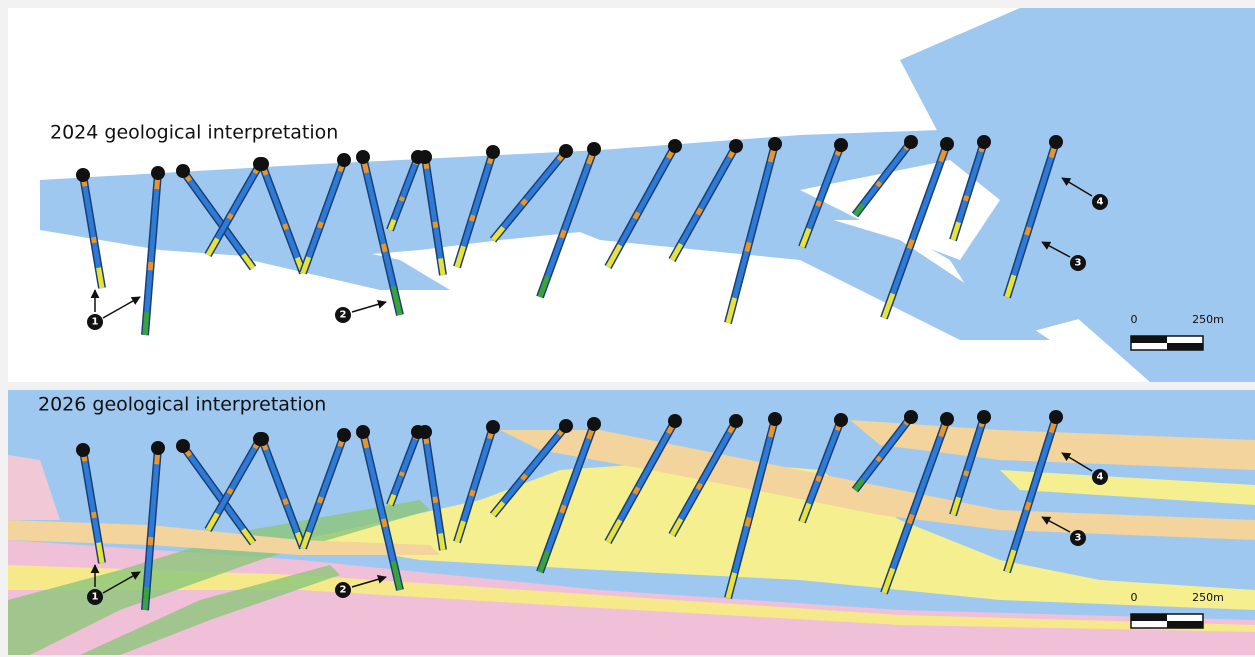 This screenshot has height=657, width=1255. I want to click on scale-end: 250m, so click(1208, 319).